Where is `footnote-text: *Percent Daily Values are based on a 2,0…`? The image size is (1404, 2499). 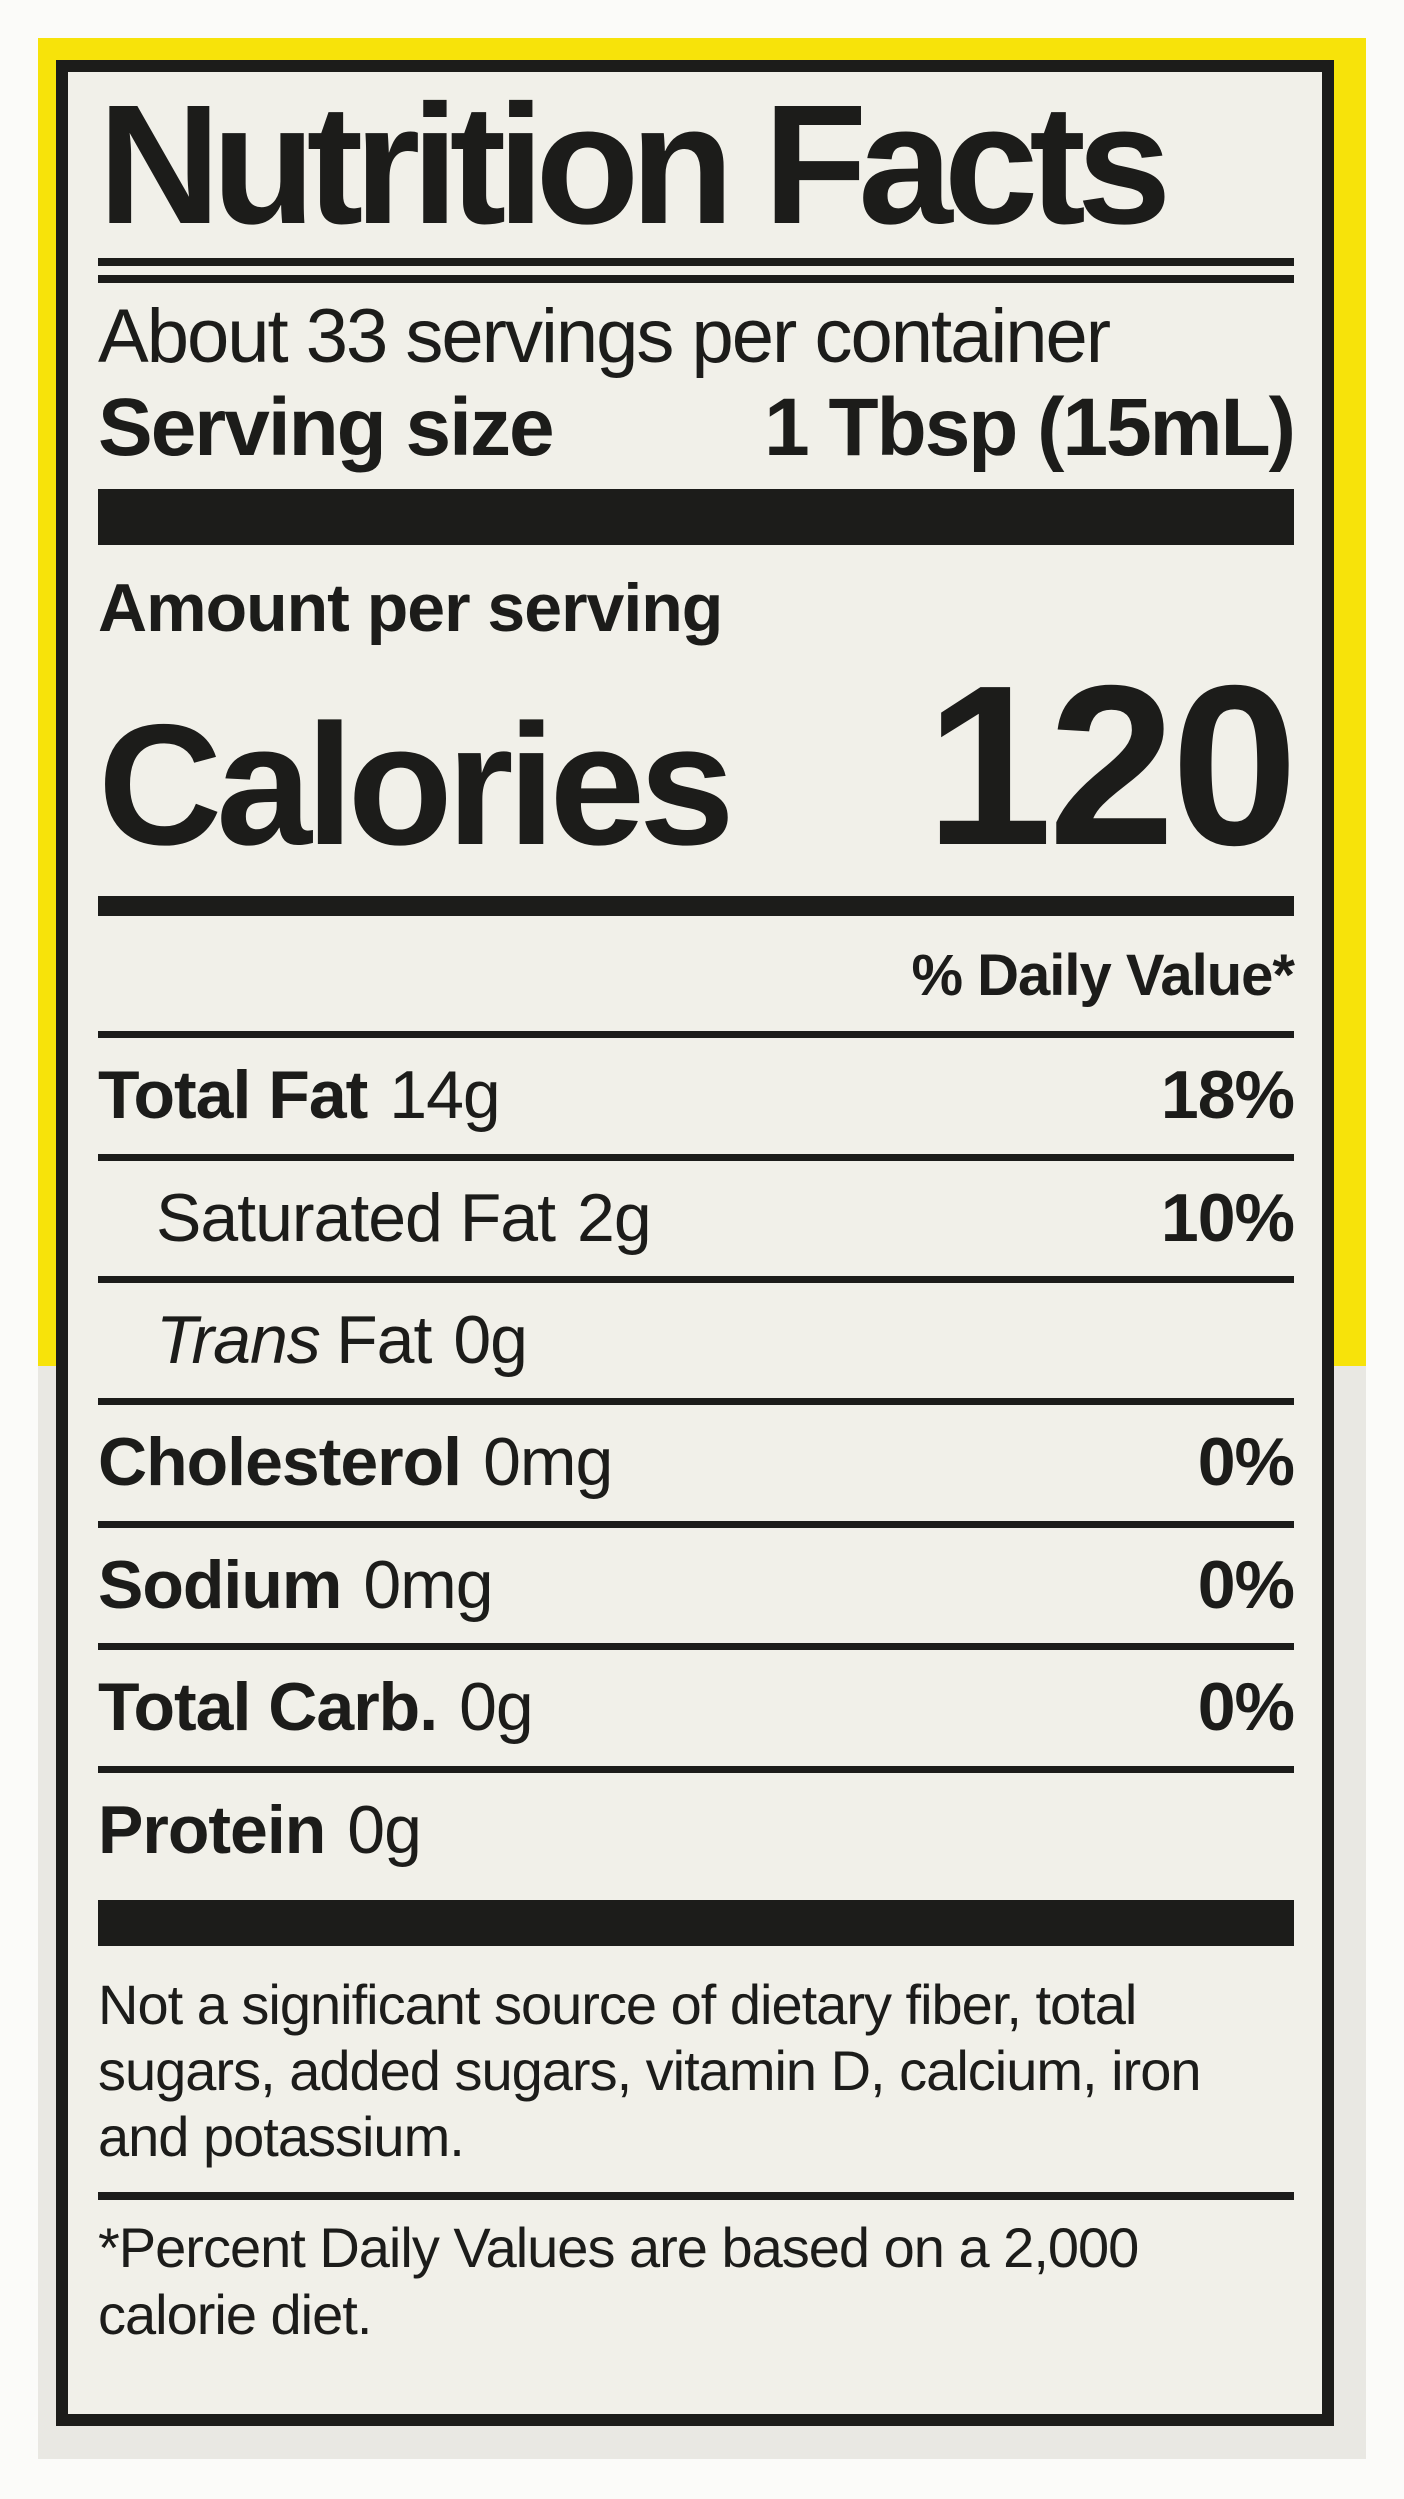
footnote-text: *Percent Daily Values are based on a 2,0… is located at coordinates (618, 2281).